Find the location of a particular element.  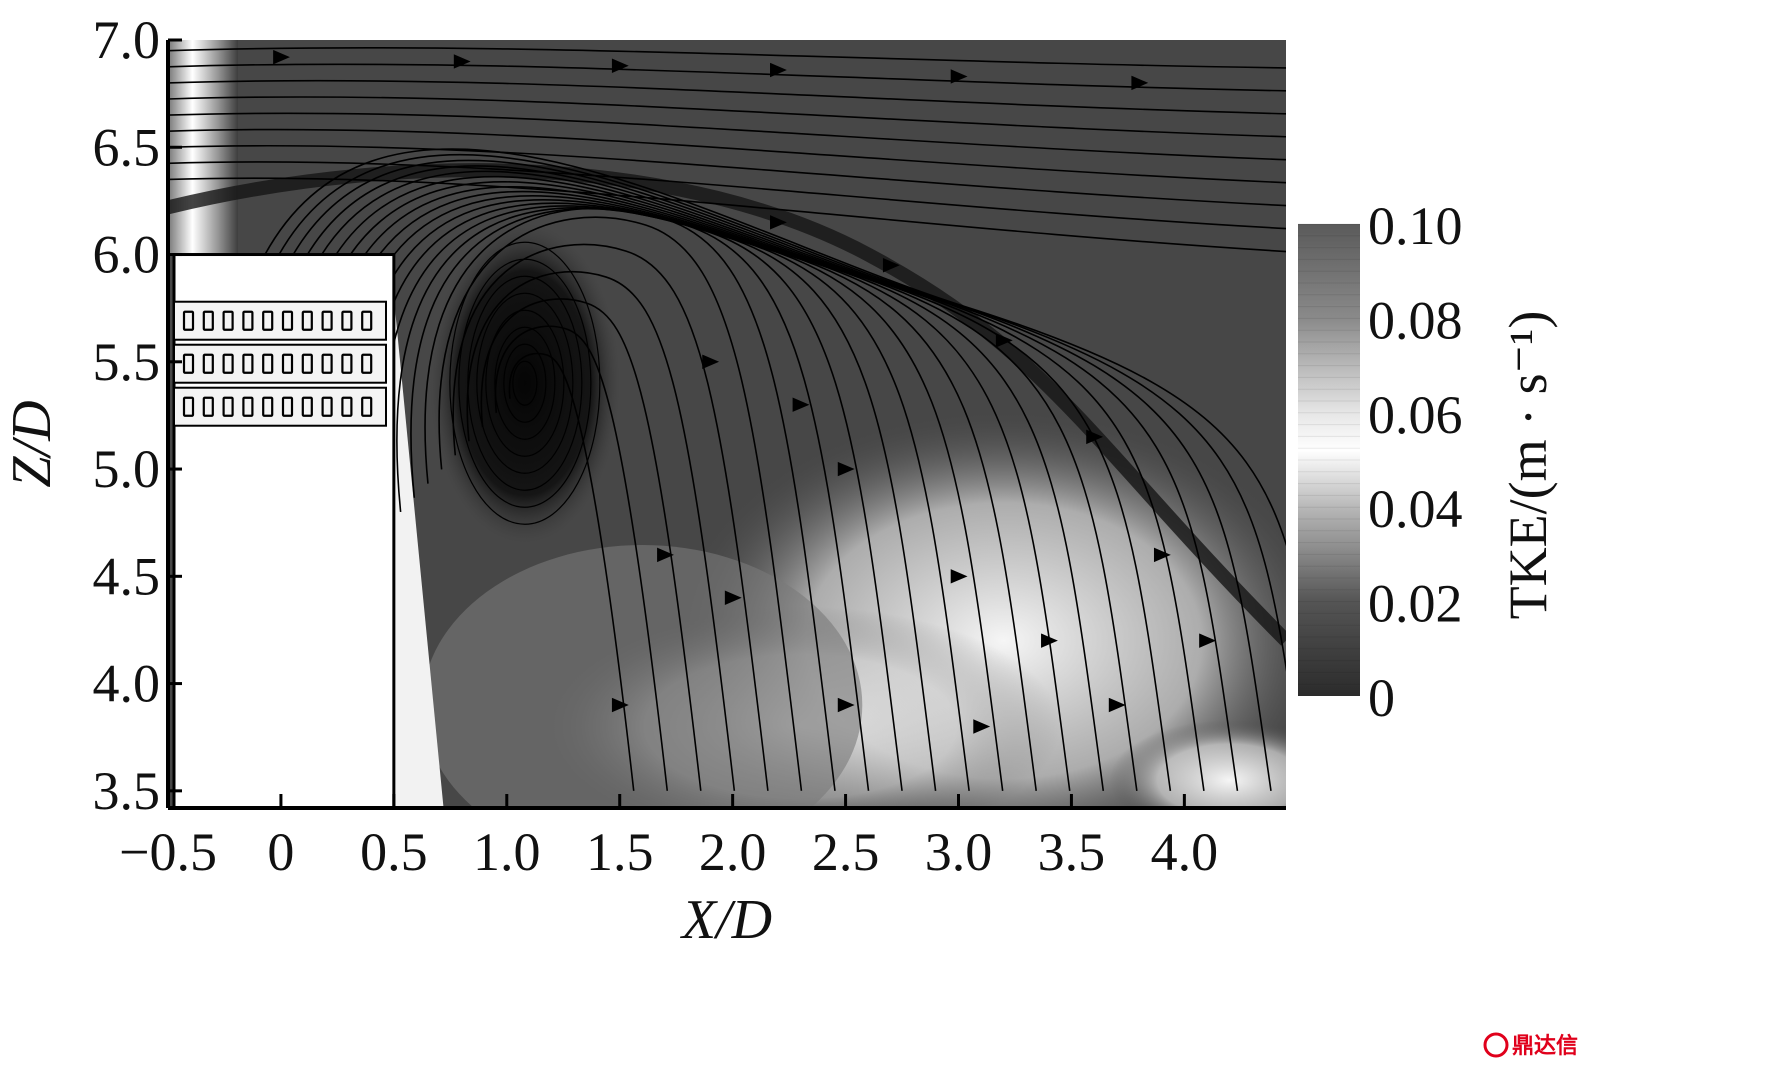

x-tick-label: 2.0 is located at coordinates (733, 852).